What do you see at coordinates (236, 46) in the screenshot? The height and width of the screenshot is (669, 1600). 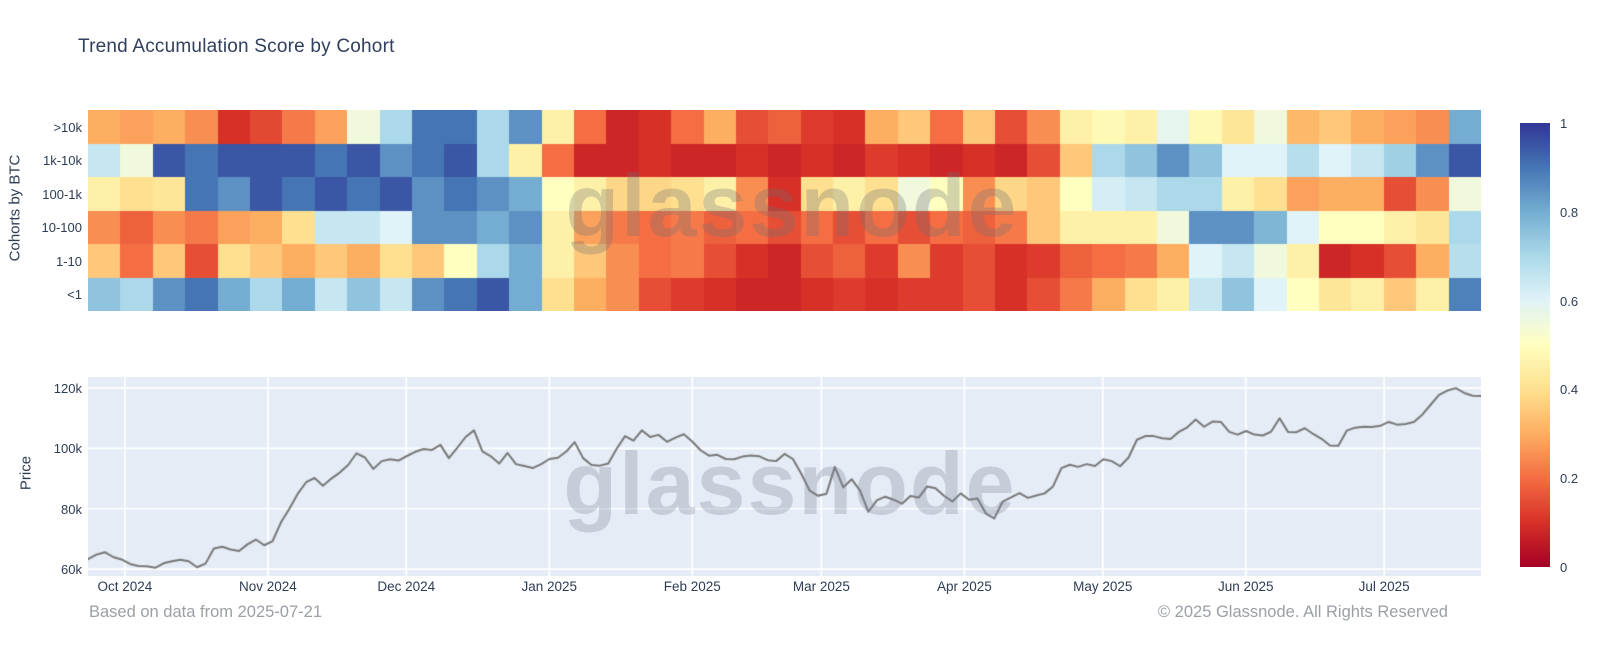 I see `chart-title: Trend Accumulation Score by Cohort` at bounding box center [236, 46].